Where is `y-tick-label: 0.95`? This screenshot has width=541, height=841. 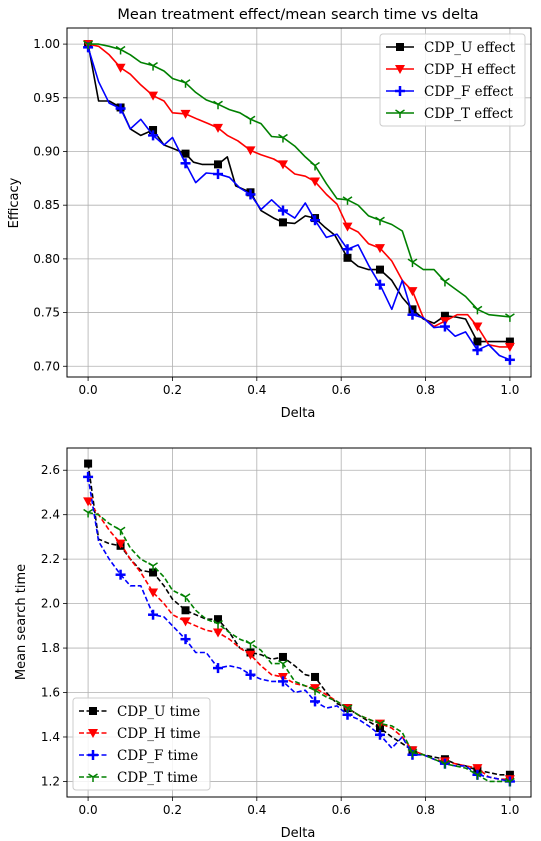
y-tick-label: 0.95 is located at coordinates (46, 98).